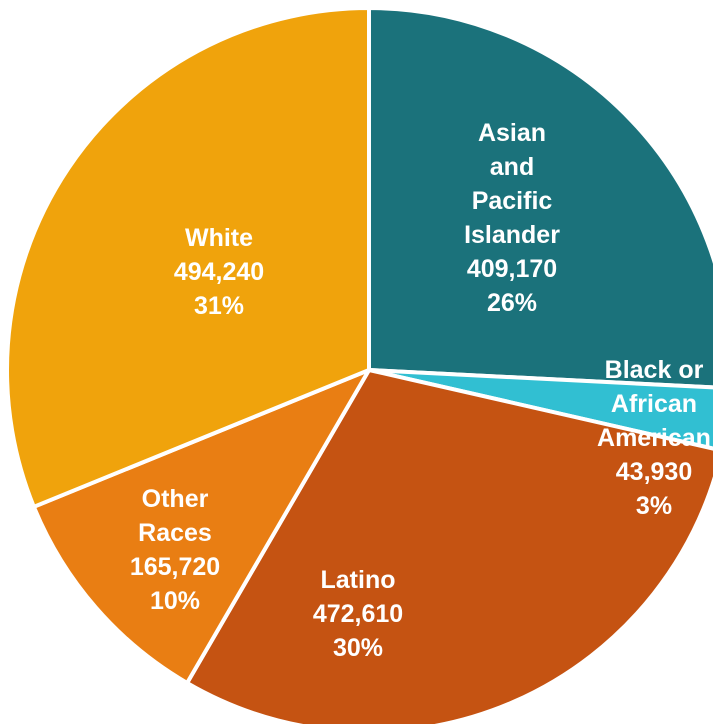 This screenshot has width=713, height=724. What do you see at coordinates (175, 550) in the screenshot?
I see `slice-label-3: Other Races 165,720 10%` at bounding box center [175, 550].